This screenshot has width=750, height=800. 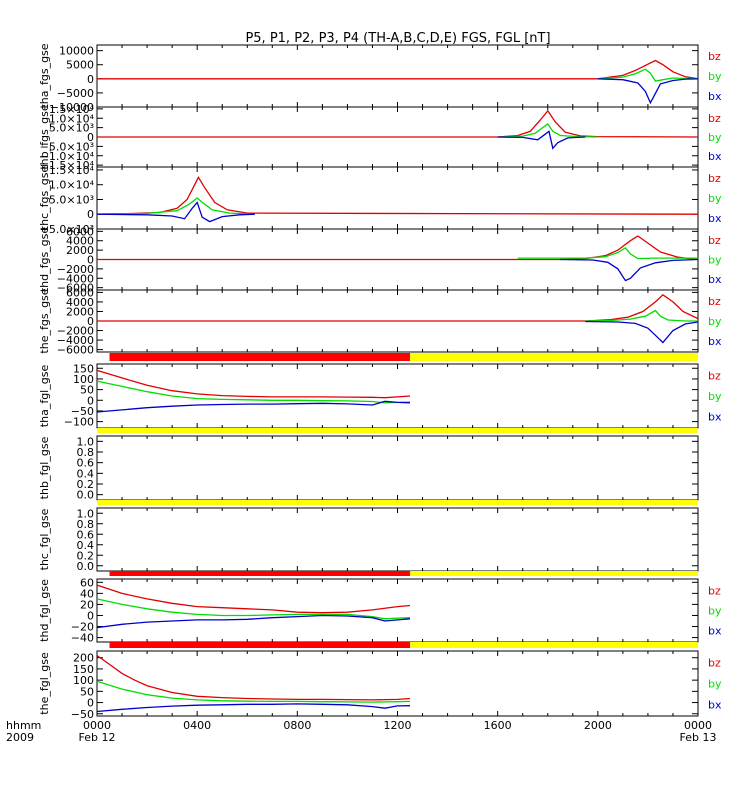 What do you see at coordinates (75, 93) in the screenshot?
I see `y-tick-label: −5000` at bounding box center [75, 93].